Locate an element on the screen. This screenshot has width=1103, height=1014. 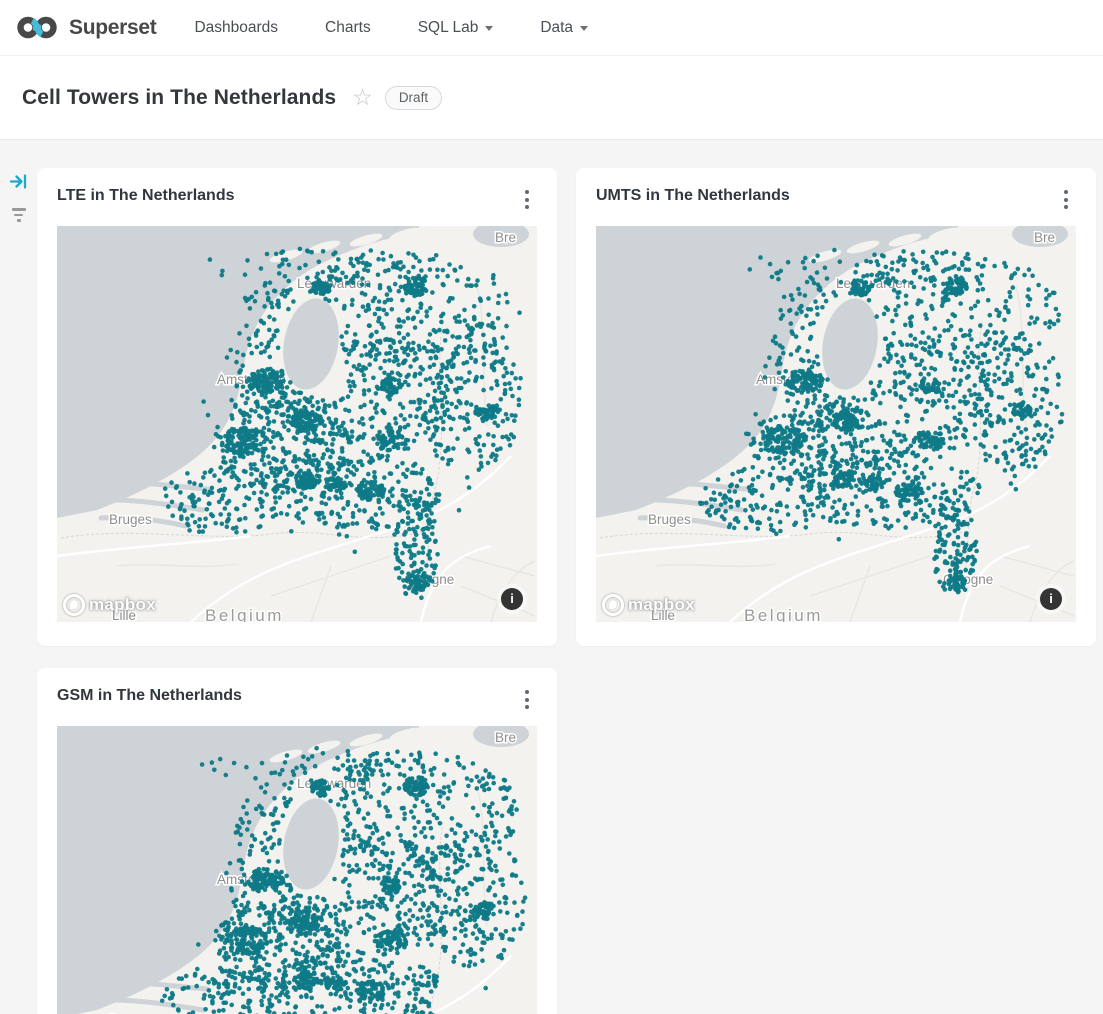
brand-name: Superset is located at coordinates (113, 27).